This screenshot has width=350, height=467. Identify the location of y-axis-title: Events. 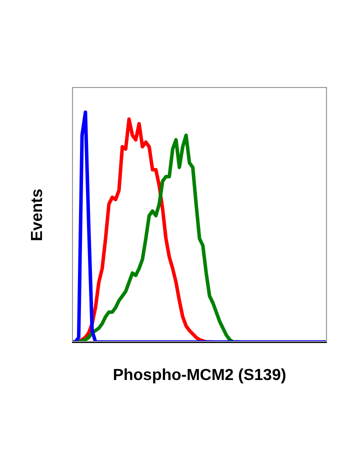
(38, 214).